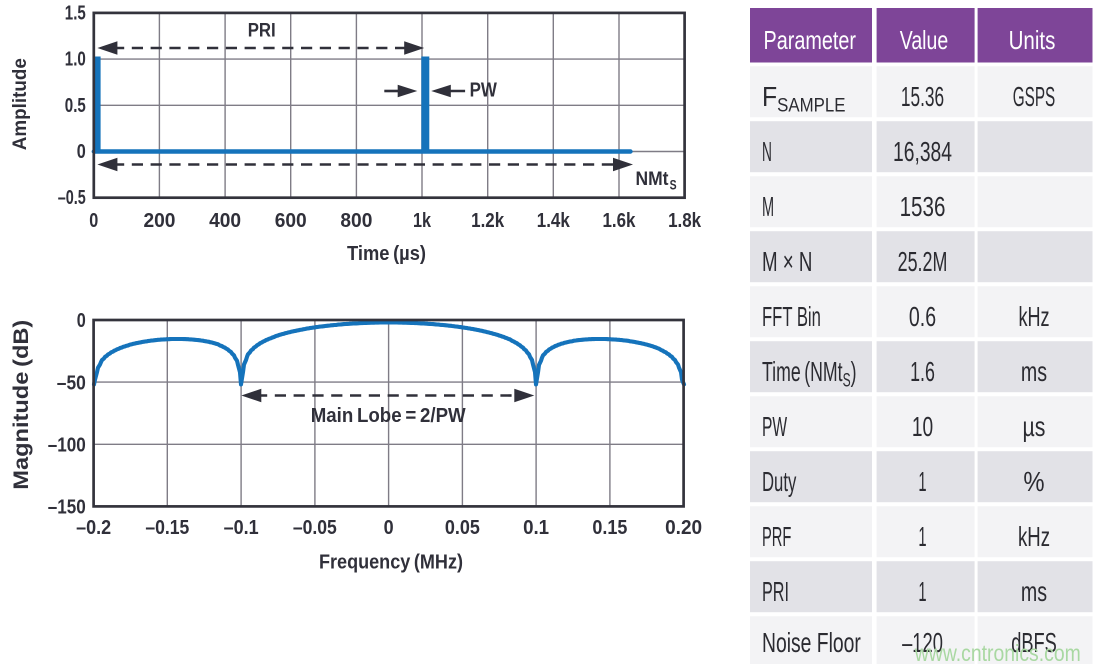 The width and height of the screenshot is (1099, 672). What do you see at coordinates (922, 316) in the screenshot?
I see `svg-text: 0.6` at bounding box center [922, 316].